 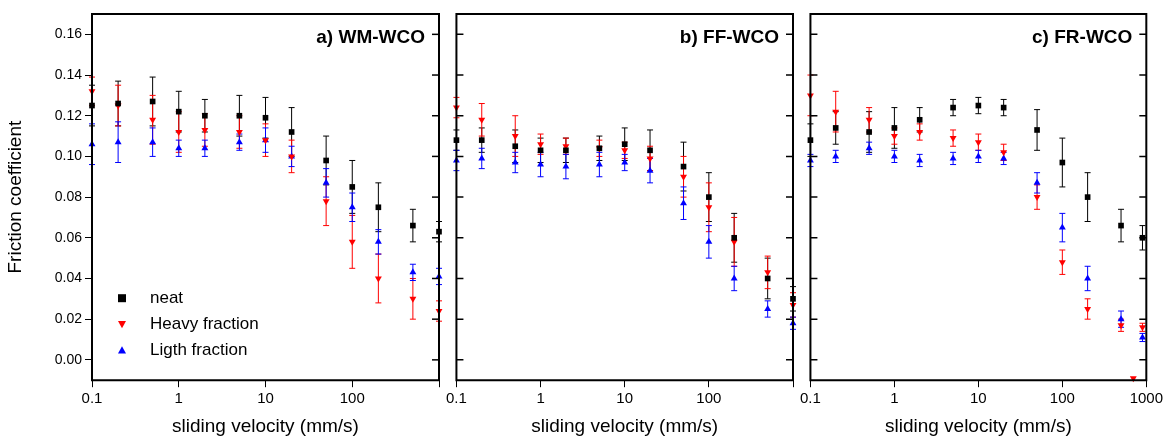 I want to click on y-tick-label: 0.12, so click(x=68, y=114).